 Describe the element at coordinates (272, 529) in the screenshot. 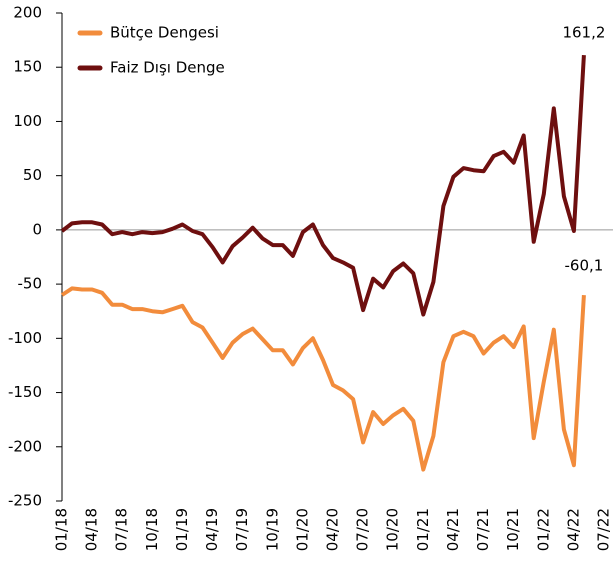

I see `x-tick-label: 10/19` at that location.